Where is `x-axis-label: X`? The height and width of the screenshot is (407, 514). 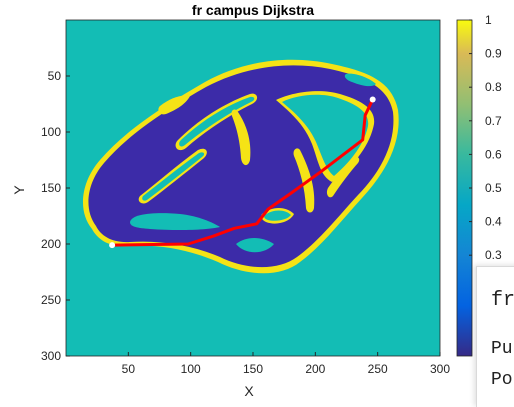 x-axis-label: X is located at coordinates (249, 391).